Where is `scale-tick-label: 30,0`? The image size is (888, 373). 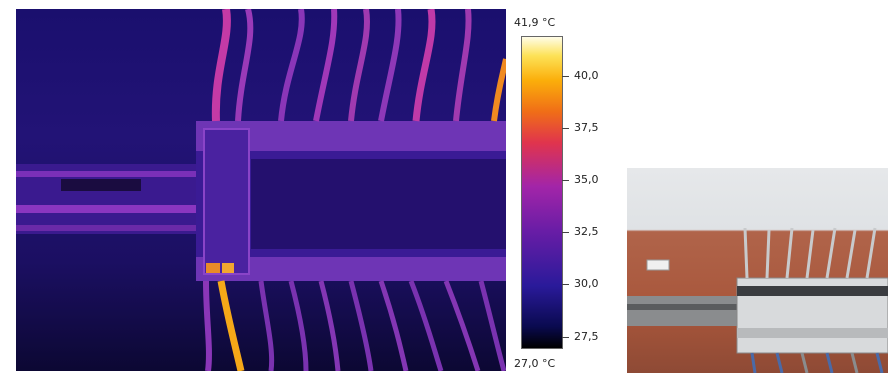 scale-tick-label: 30,0 is located at coordinates (586, 283).